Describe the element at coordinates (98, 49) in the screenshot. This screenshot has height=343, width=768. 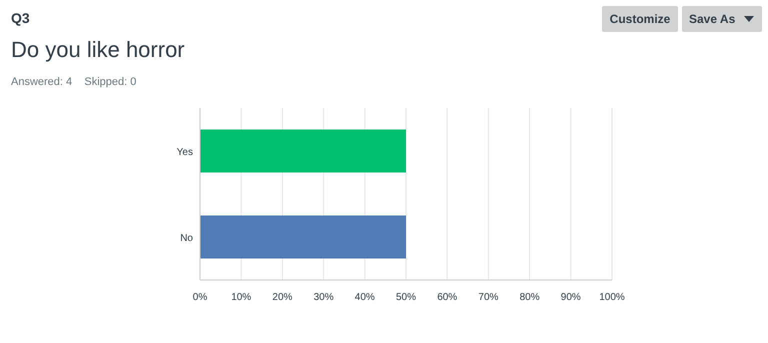
I see `chart-title: Do you like horror` at that location.